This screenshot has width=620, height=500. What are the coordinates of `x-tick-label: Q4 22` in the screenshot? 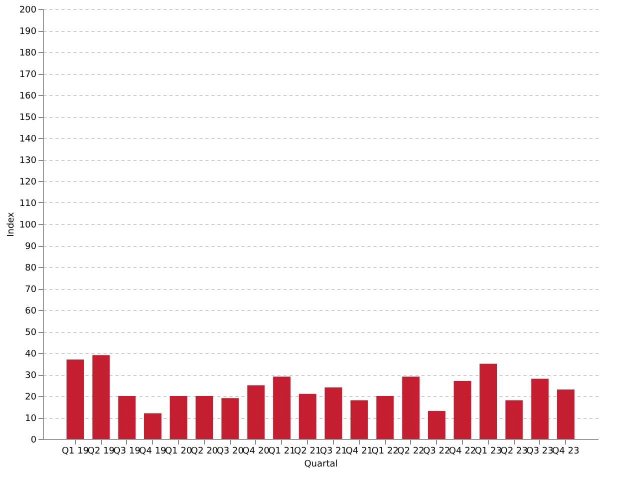 It's located at (462, 451).